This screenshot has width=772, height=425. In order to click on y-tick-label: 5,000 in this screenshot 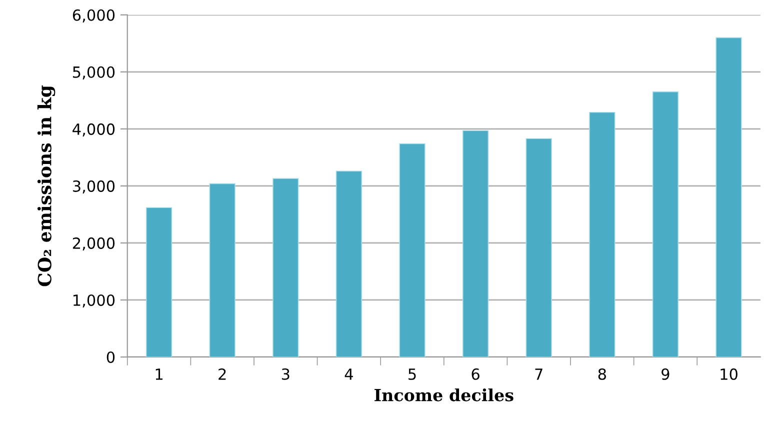, I will do `click(94, 73)`.